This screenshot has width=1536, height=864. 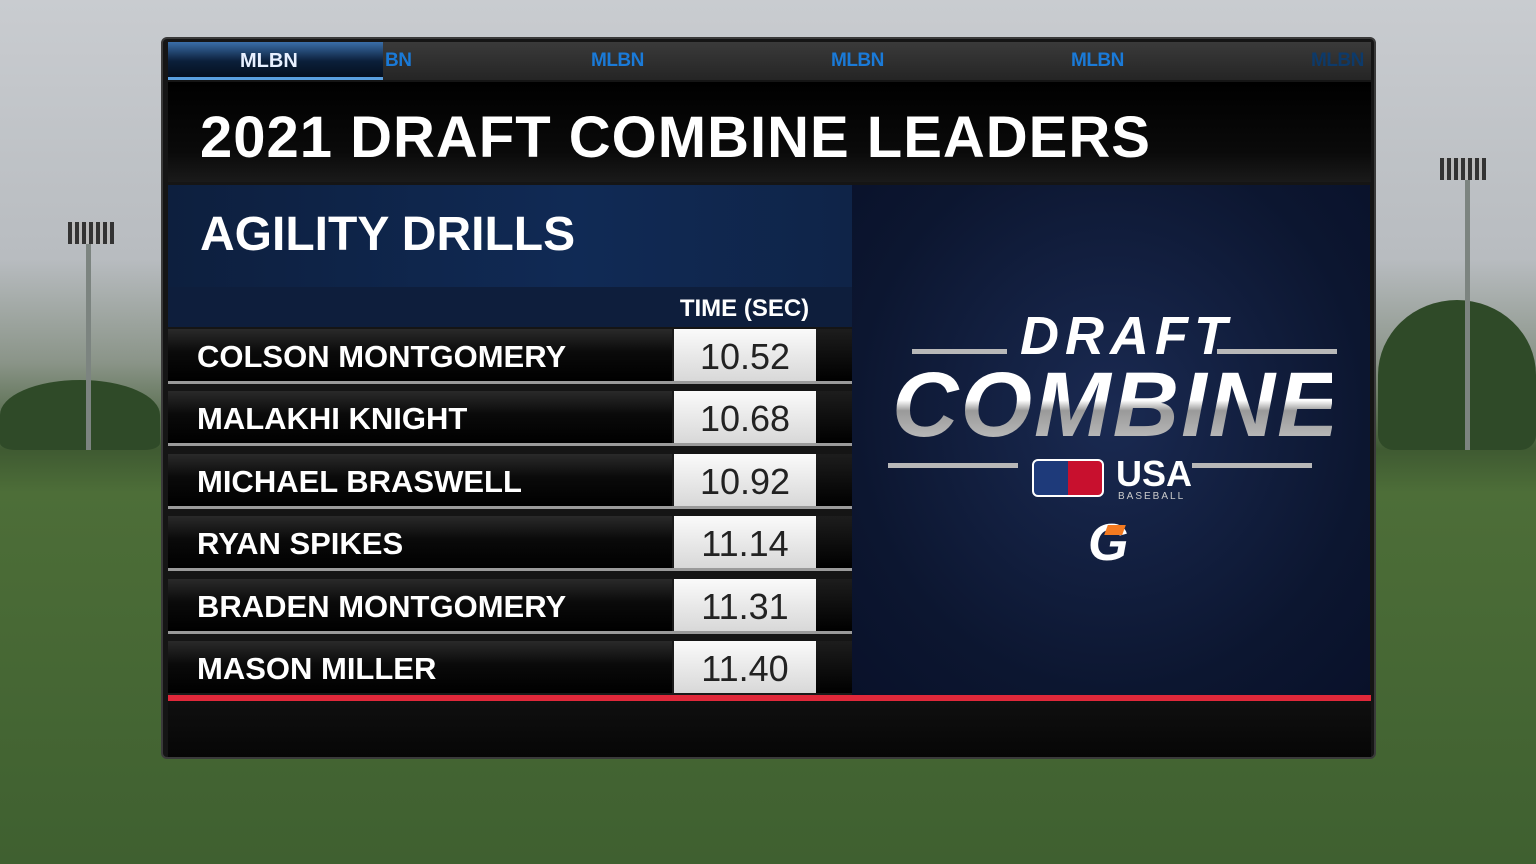 What do you see at coordinates (510, 307) in the screenshot?
I see `column-header-row: TIME (SEC)` at bounding box center [510, 307].